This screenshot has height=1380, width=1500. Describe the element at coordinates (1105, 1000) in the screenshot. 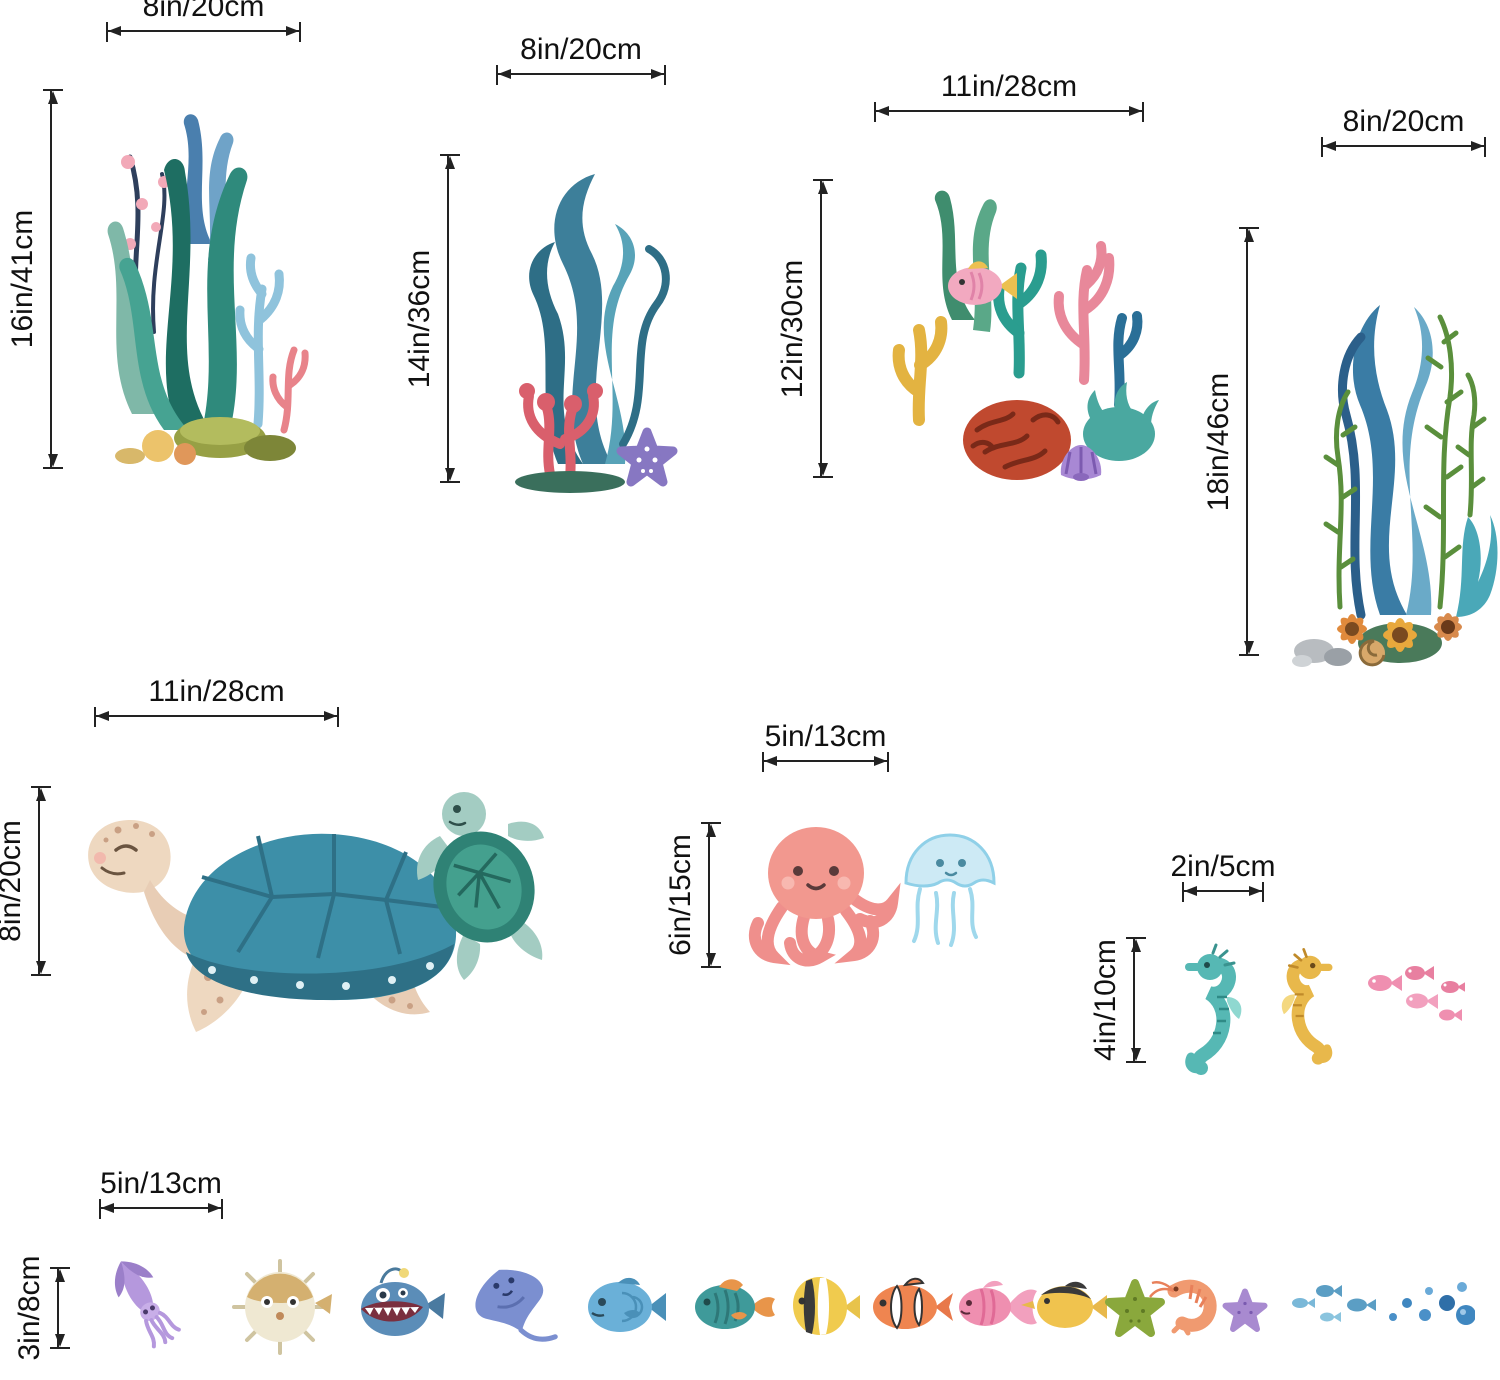

I see `height-label: 4in/10cm` at that location.